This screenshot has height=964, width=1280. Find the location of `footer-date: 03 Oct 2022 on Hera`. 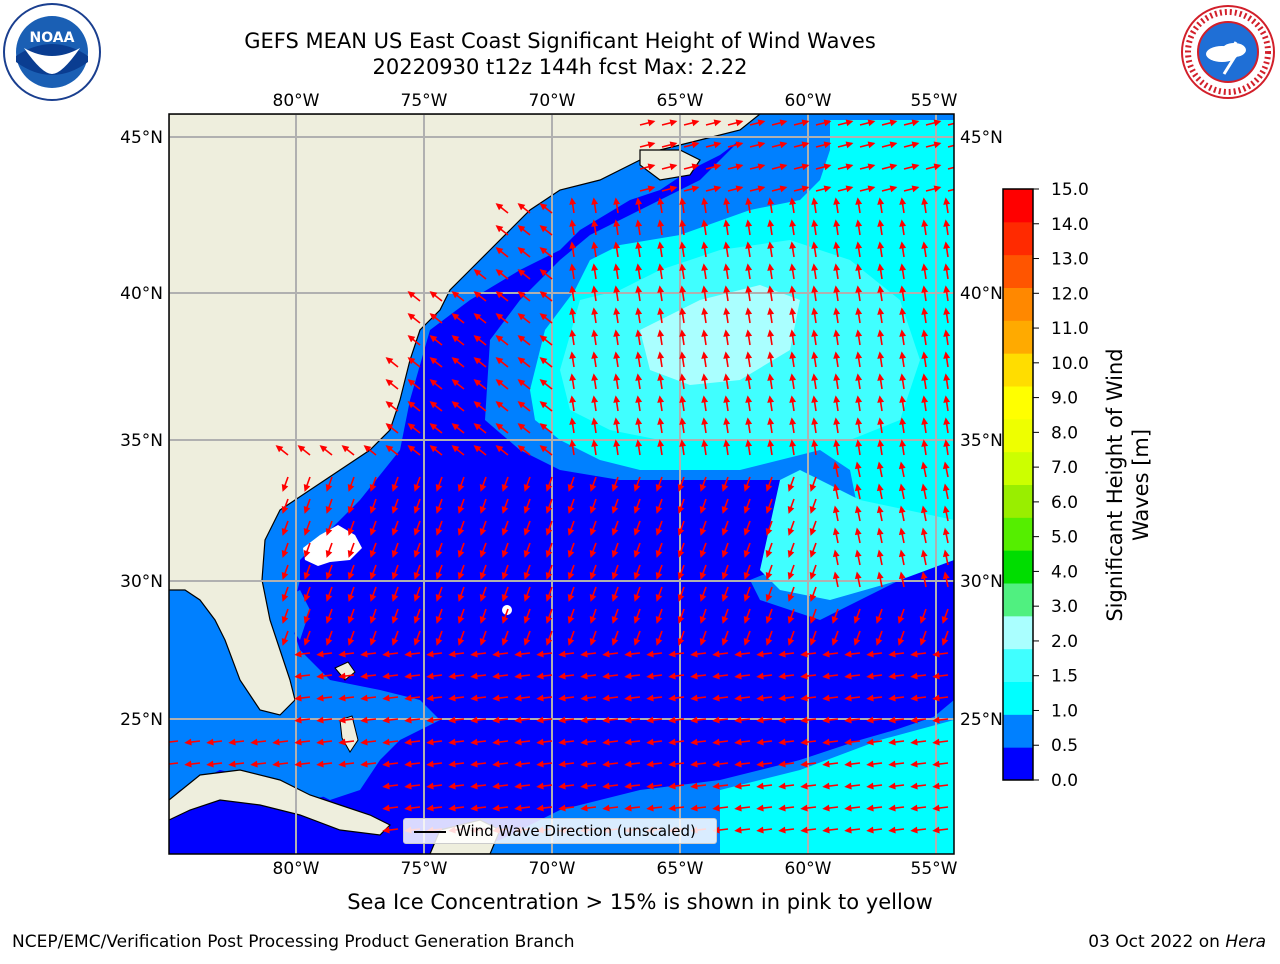

footer-date: 03 Oct 2022 on Hera is located at coordinates (1177, 942).